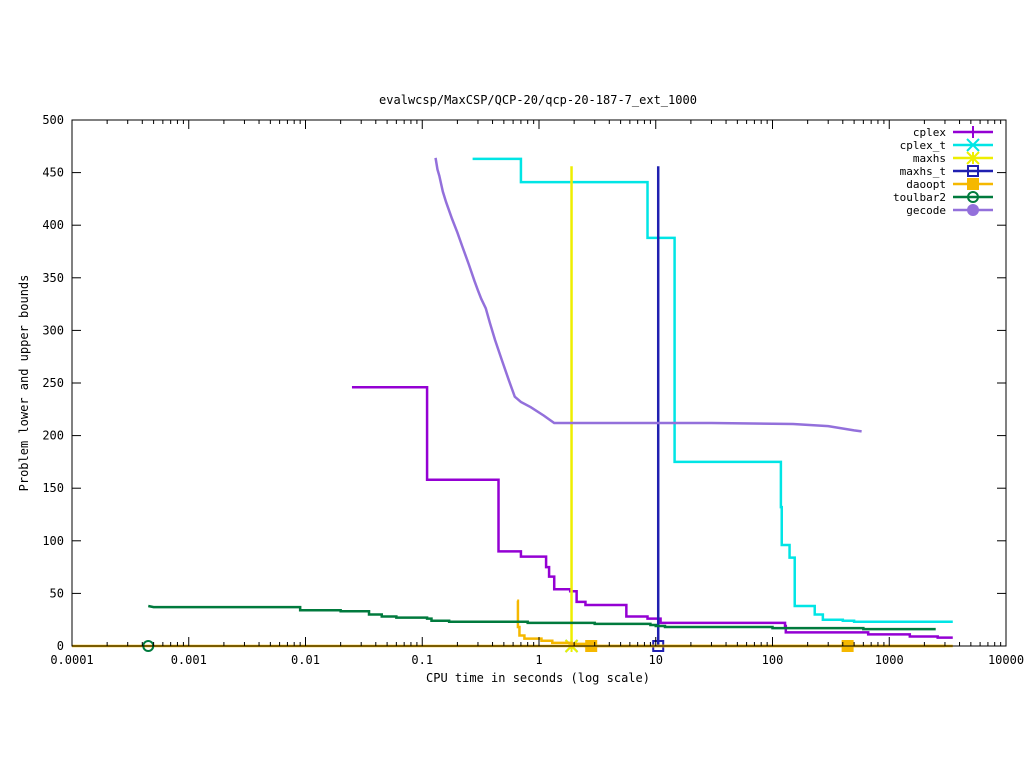 This screenshot has width=1024, height=768. Describe the element at coordinates (973, 132) in the screenshot. I see `legend-marker-cplex` at that location.